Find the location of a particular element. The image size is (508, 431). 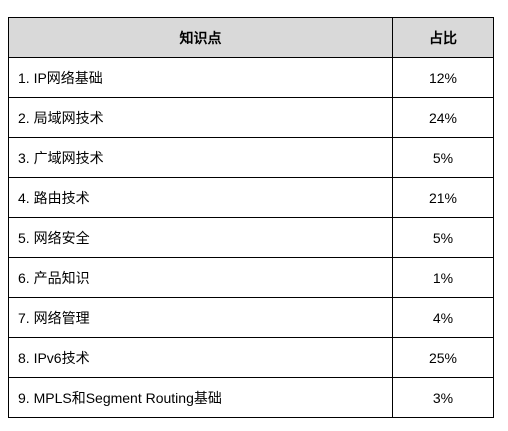

table-row: 2. 局域网技术 24% is located at coordinates (251, 117).